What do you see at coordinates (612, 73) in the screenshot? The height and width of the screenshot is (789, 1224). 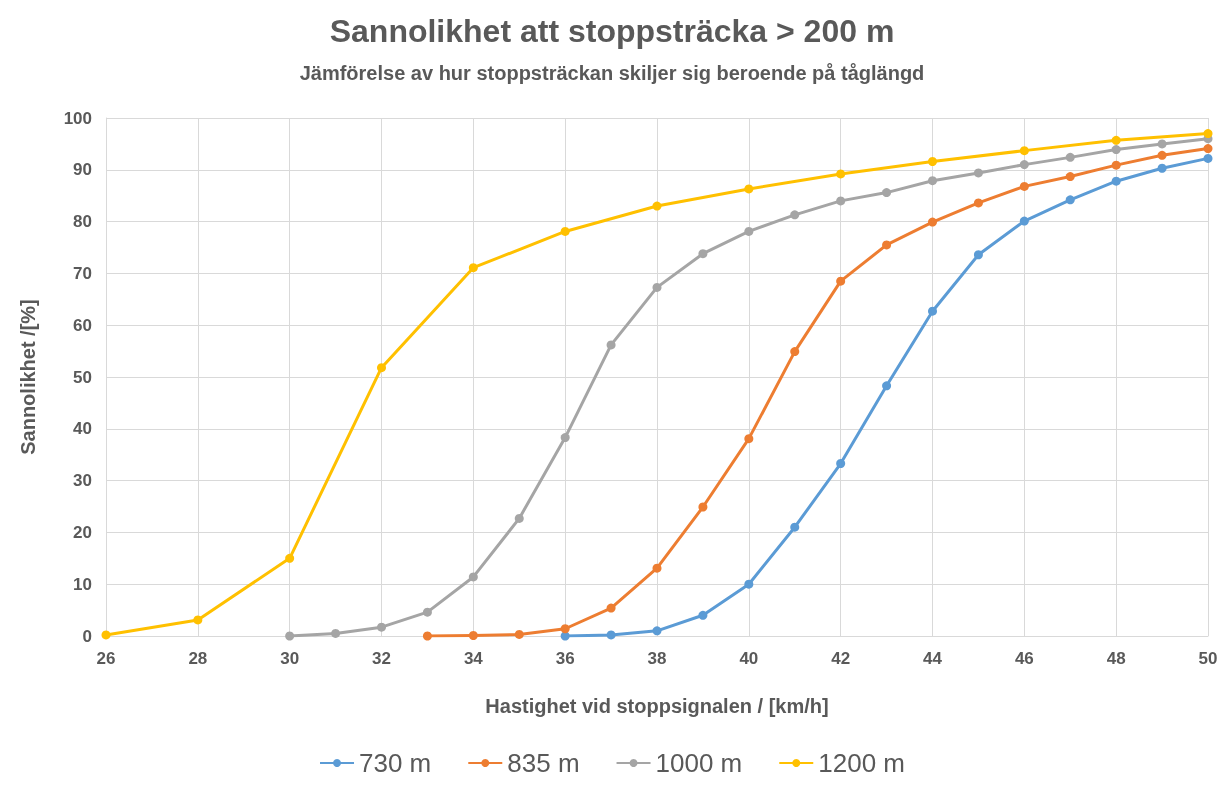 I see `chart-subtitle: Jämförelse av hur stoppsträckan skiljer sig beroende på tåglängd` at bounding box center [612, 73].